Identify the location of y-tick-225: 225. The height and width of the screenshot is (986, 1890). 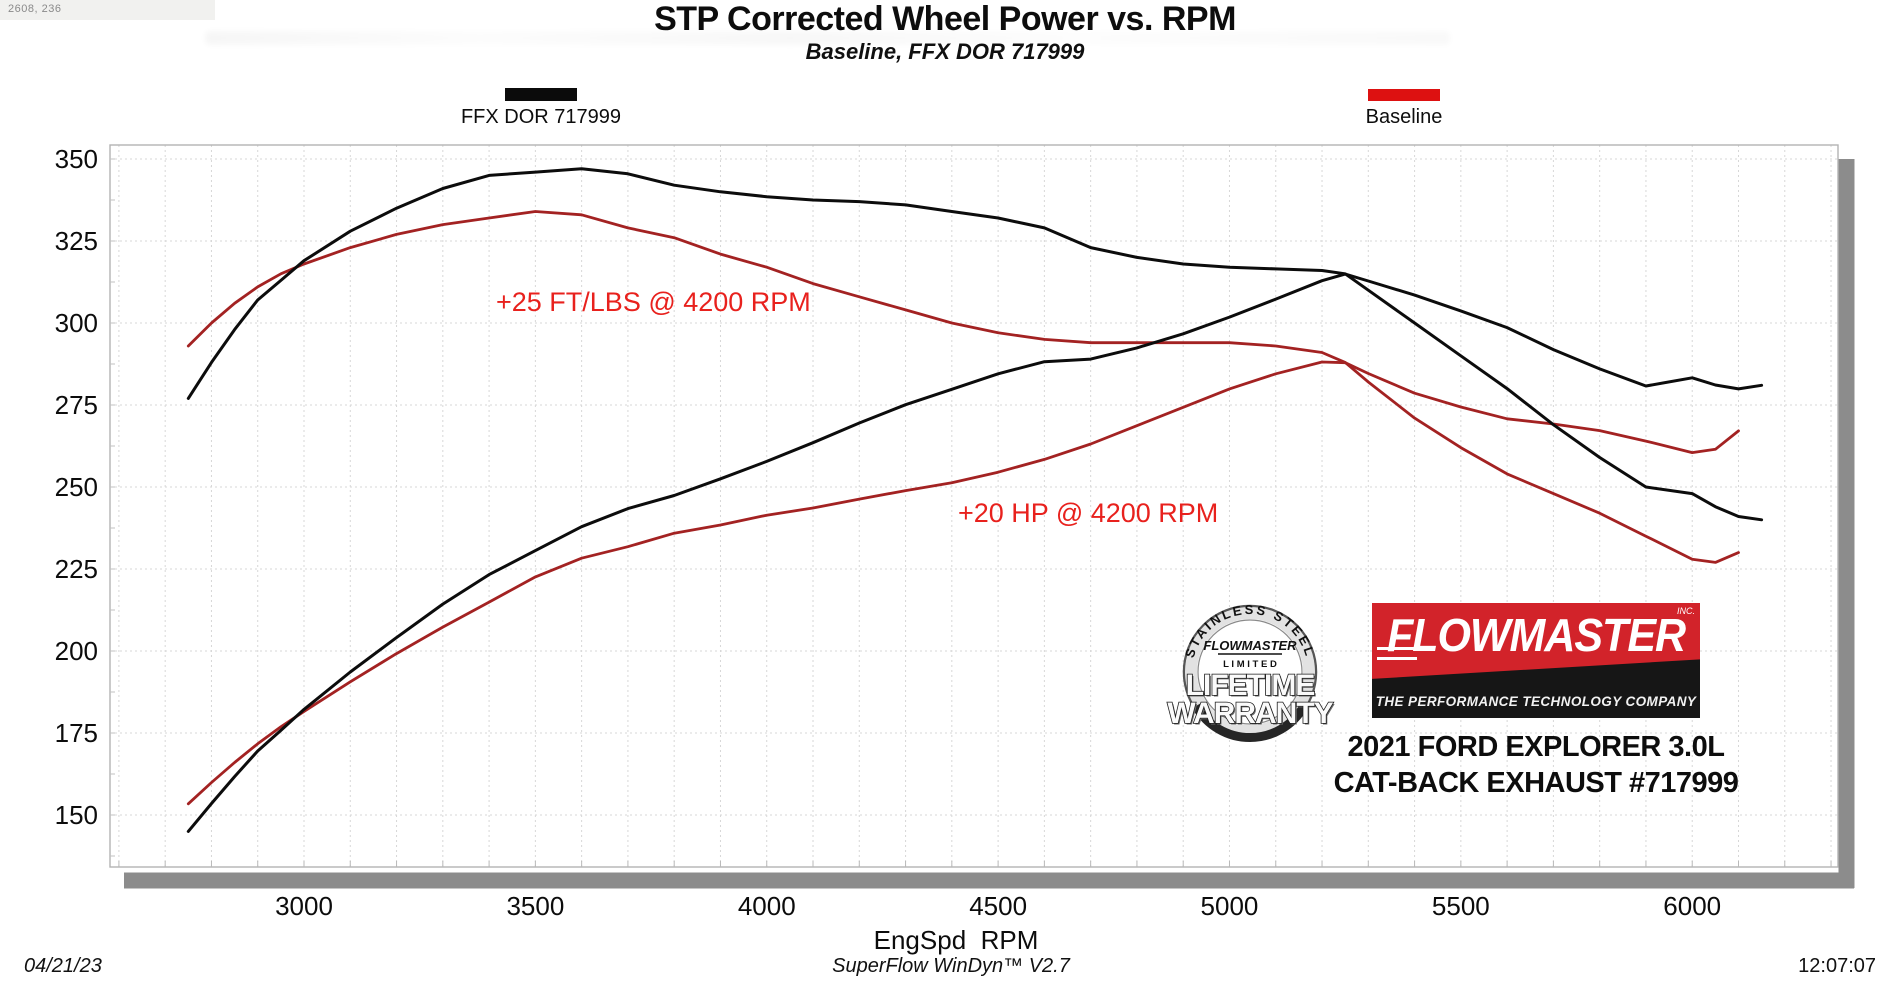
(76, 569).